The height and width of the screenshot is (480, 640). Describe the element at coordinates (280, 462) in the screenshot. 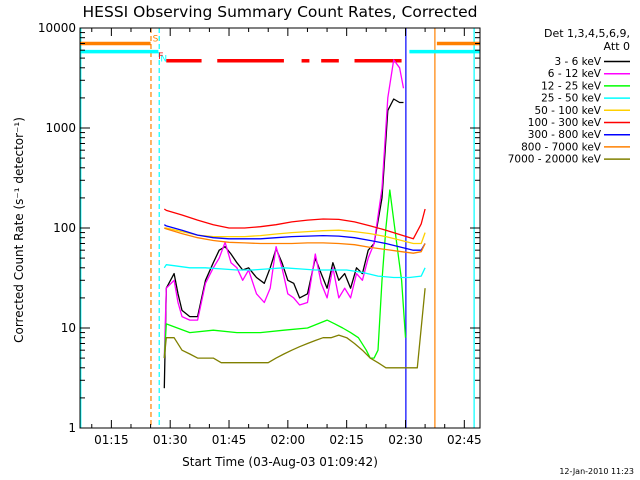

I see `x-axis-label: Start Time (03-Aug-03 01:09:42)` at that location.